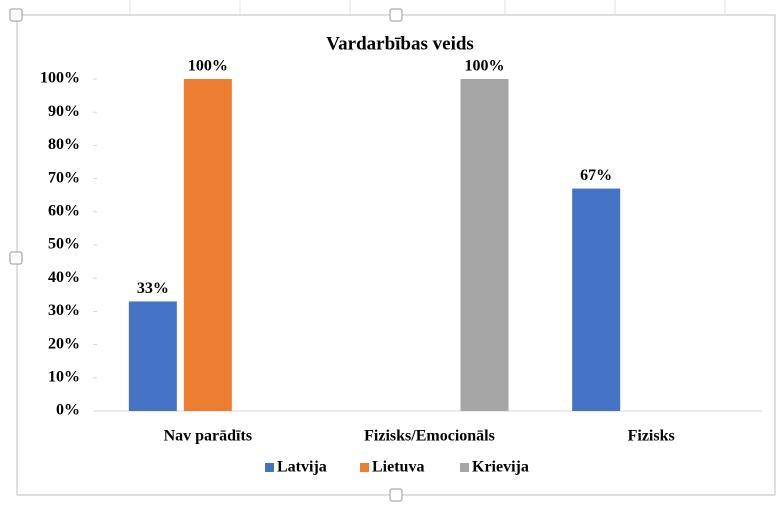  What do you see at coordinates (64, 277) in the screenshot?
I see `y-tick-label: 40%` at bounding box center [64, 277].